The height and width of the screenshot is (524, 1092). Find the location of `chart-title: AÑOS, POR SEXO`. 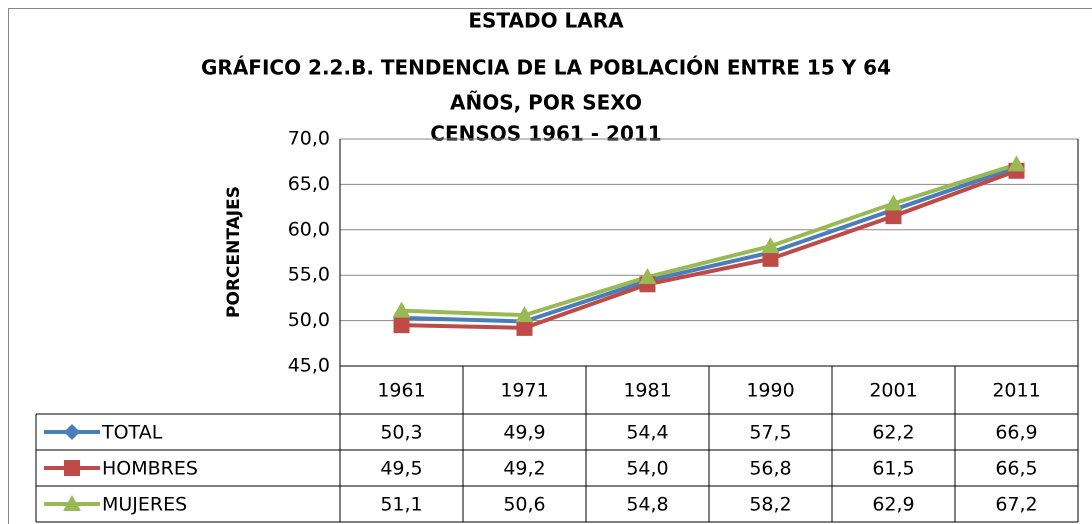

chart-title: AÑOS, POR SEXO is located at coordinates (546, 103).